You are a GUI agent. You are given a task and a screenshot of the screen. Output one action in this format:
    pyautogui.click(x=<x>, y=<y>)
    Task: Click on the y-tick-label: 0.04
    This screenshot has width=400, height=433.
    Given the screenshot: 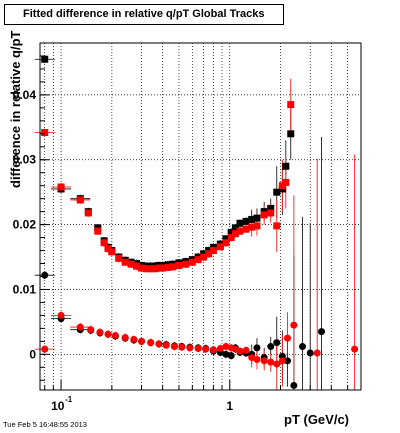 What is the action you would take?
    pyautogui.click(x=25, y=95)
    